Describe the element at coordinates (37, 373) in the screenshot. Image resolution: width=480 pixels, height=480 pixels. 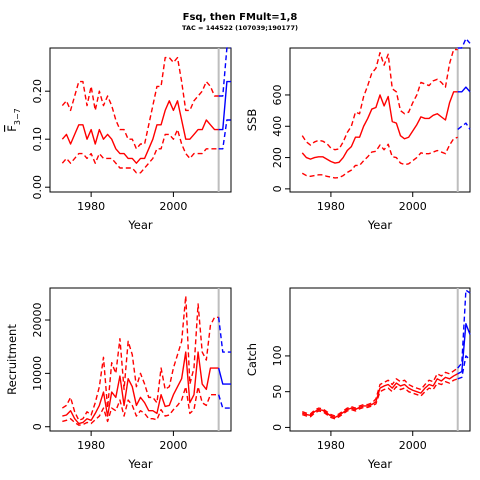
I see `y-tick-label: 10000` at that location.